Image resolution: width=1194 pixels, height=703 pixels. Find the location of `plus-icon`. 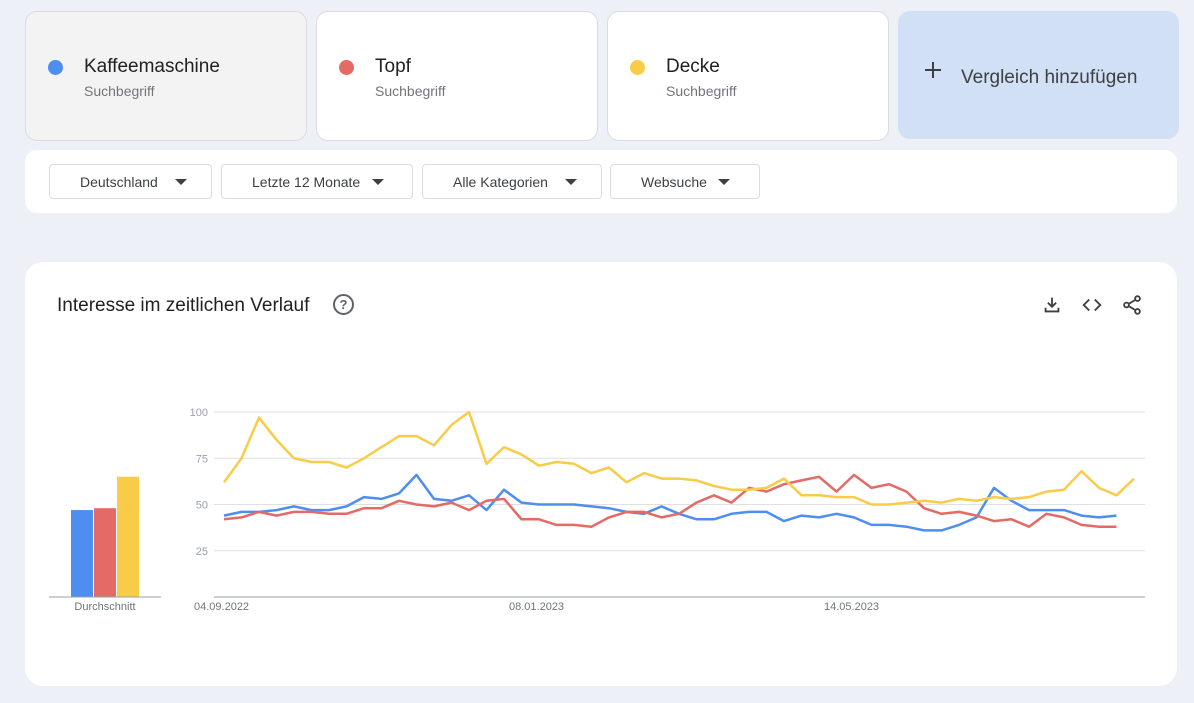

plus-icon is located at coordinates (933, 70).